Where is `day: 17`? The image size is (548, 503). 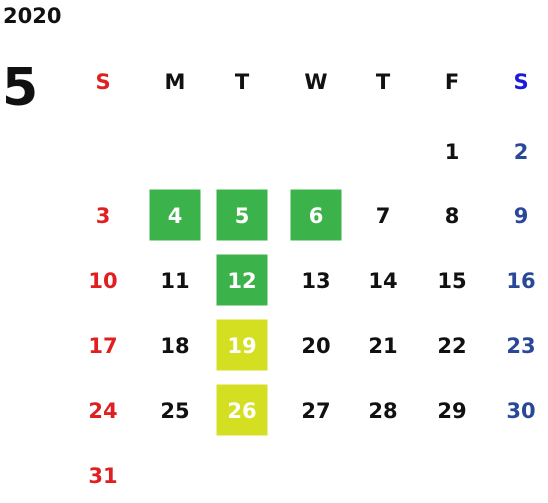 day: 17 is located at coordinates (103, 346).